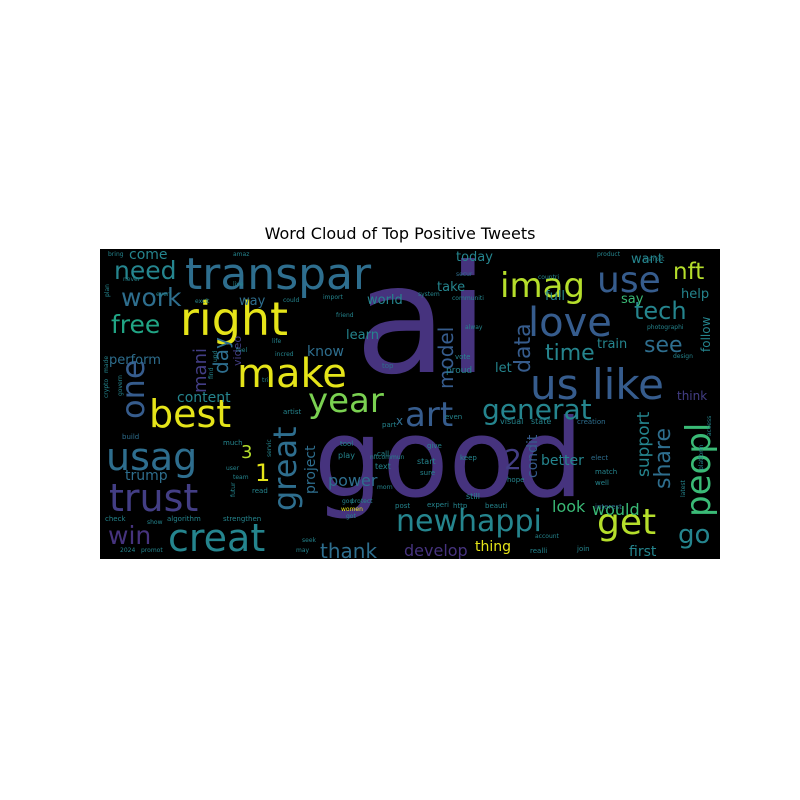 The image size is (800, 800). Describe the element at coordinates (446, 358) in the screenshot. I see `word-model-31: model` at that location.